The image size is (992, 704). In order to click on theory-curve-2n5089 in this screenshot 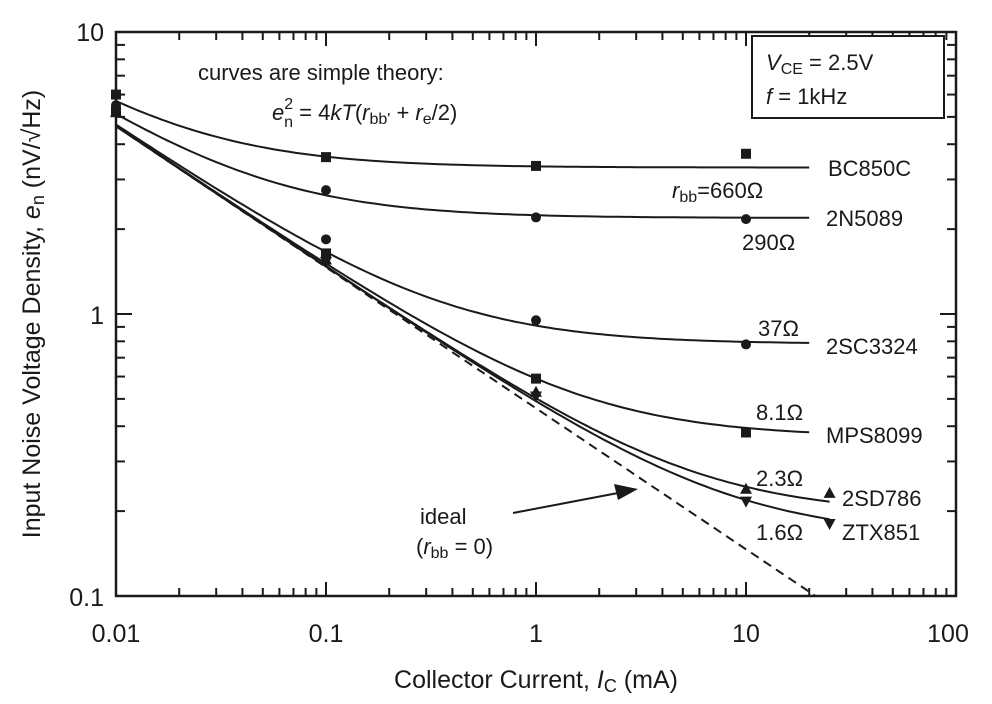, I will do `click(462, 166)`.